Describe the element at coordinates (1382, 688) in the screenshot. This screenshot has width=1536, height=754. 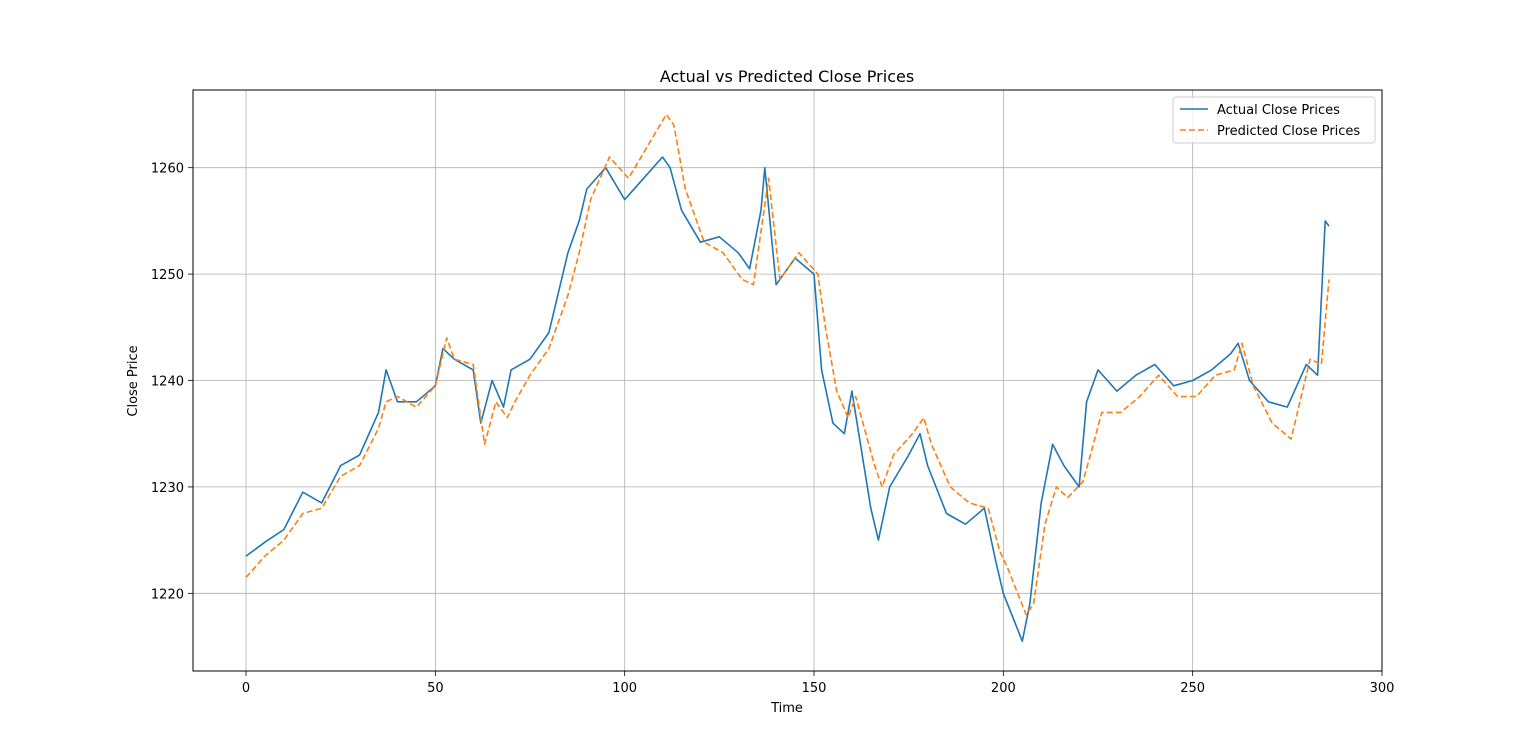
I see `x-tick-label: 300` at that location.